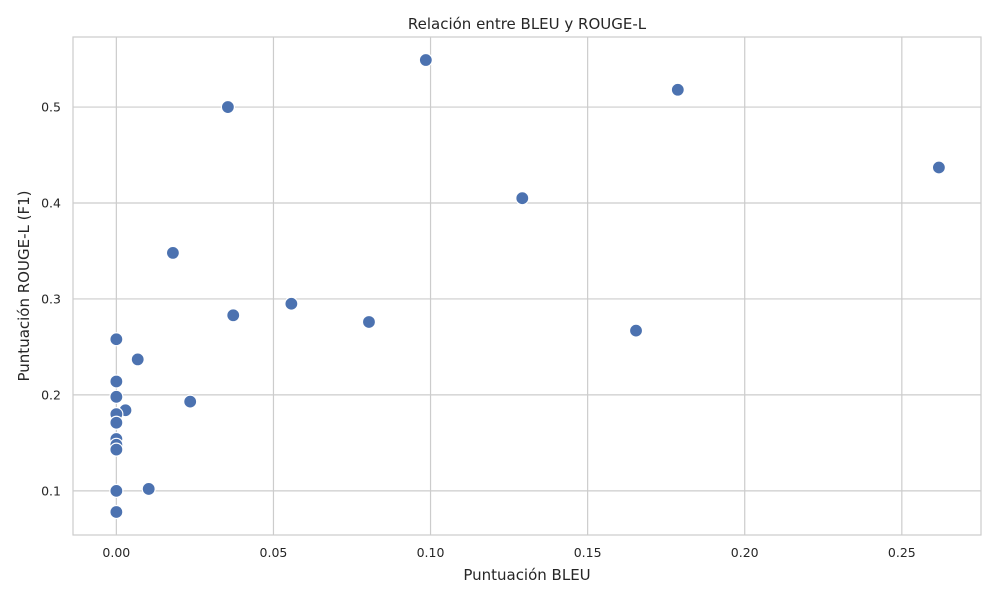 This screenshot has height=600, width=1000. Describe the element at coordinates (588, 552) in the screenshot. I see `x-tick-label: 0.15` at that location.